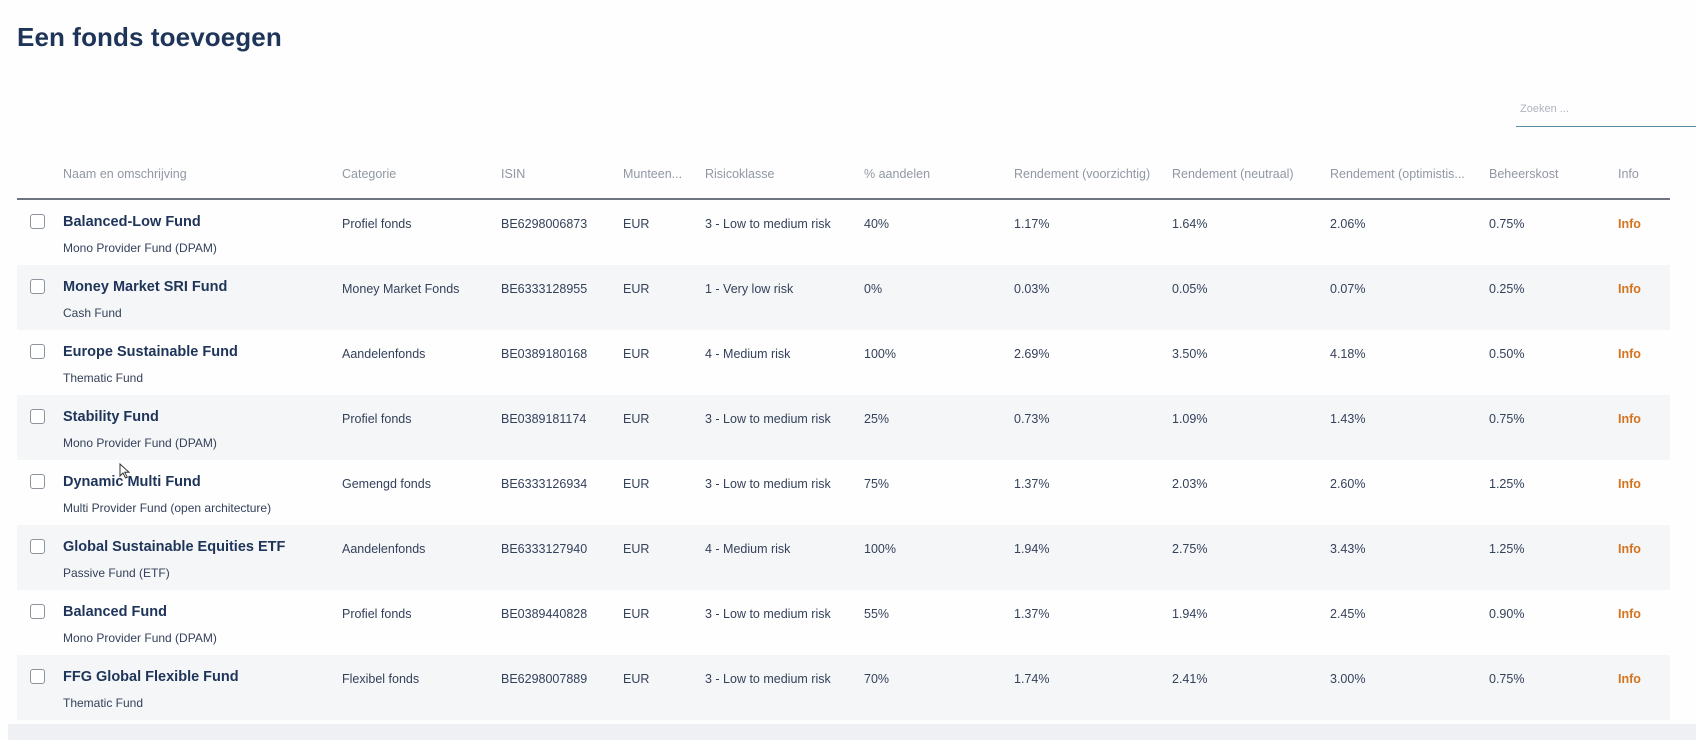 Image resolution: width=1696 pixels, height=740 pixels. What do you see at coordinates (381, 679) in the screenshot?
I see `category-cell: Flexibel fonds` at bounding box center [381, 679].